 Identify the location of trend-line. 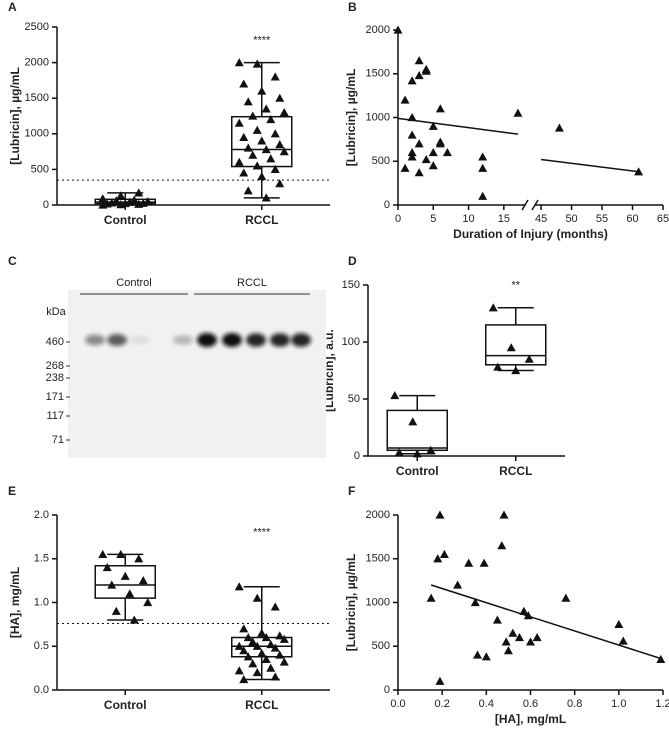
(590, 165).